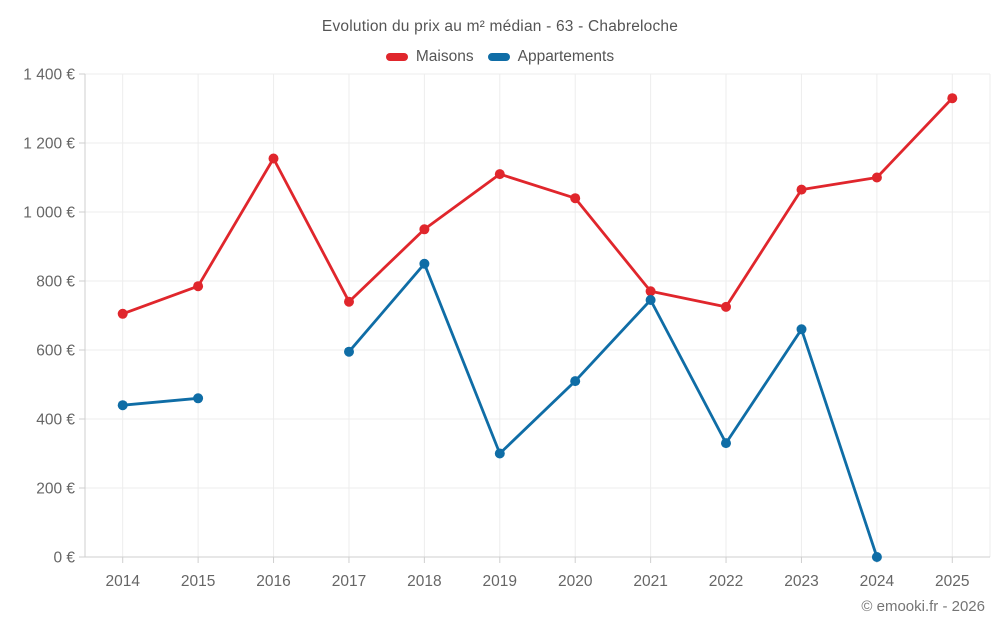 This screenshot has height=625, width=1000. Describe the element at coordinates (801, 189) in the screenshot. I see `data-point-maisons-2023` at that location.